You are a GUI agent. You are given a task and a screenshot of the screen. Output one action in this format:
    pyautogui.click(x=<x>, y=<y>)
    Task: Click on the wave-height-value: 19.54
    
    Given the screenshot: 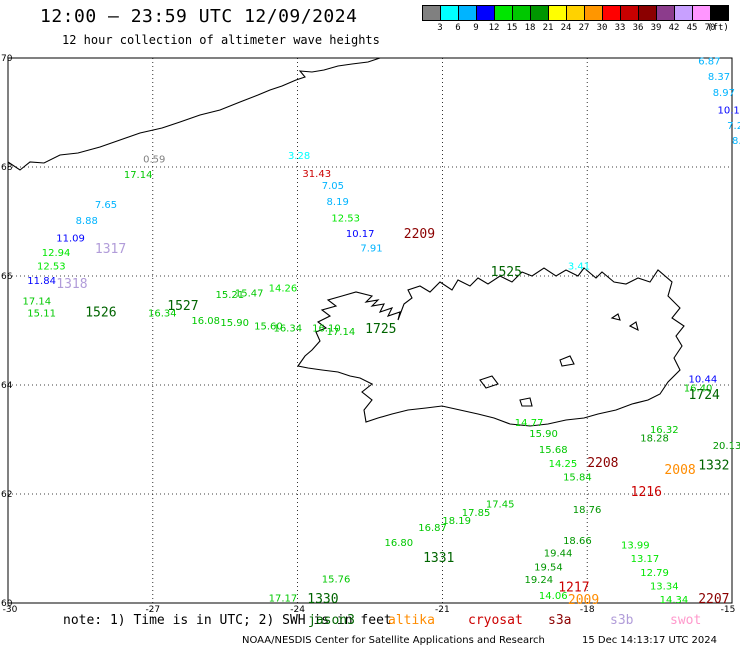 What is the action you would take?
    pyautogui.click(x=548, y=567)
    